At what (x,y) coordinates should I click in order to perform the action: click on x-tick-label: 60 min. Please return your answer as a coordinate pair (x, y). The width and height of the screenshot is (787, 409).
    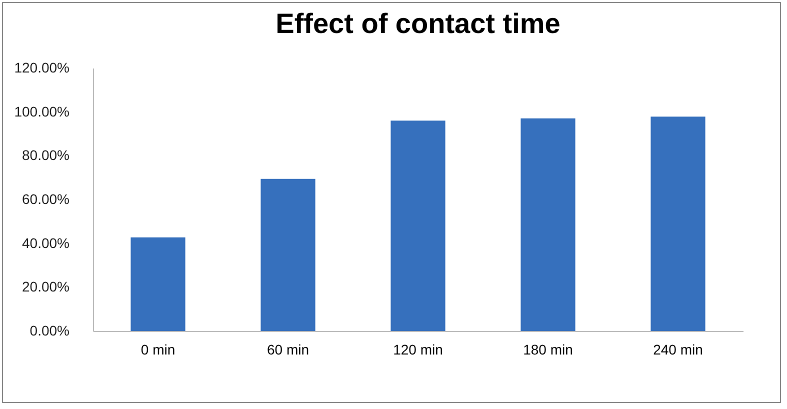
    Looking at the image, I should click on (288, 350).